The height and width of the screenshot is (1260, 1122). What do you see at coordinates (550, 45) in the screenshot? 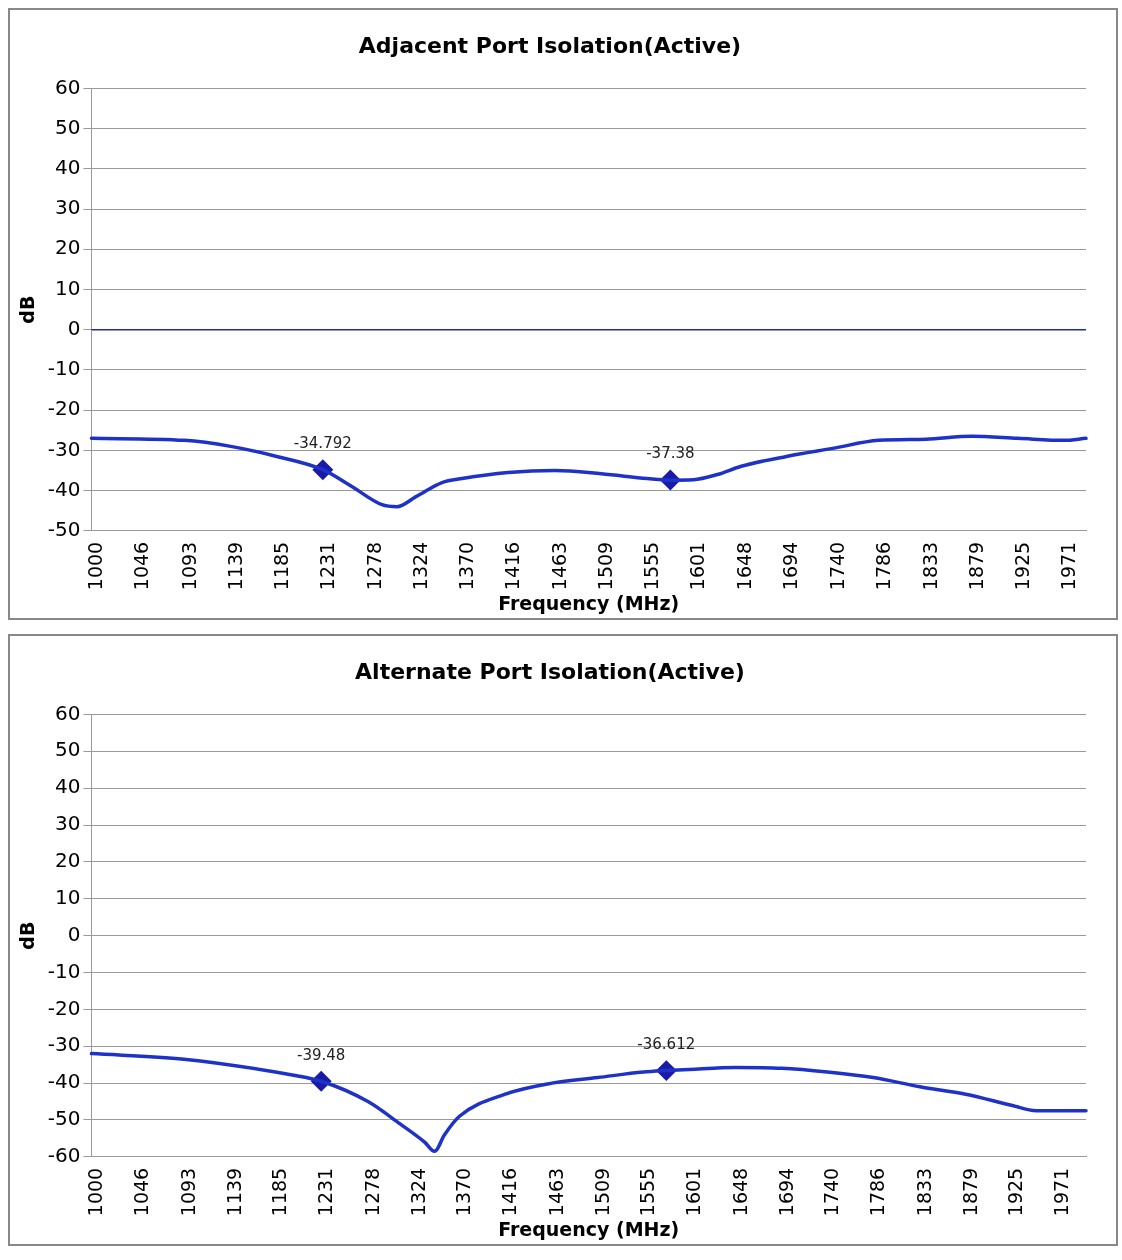
I see `chart-title: Adjacent Port Isolation(Active)` at bounding box center [550, 45].